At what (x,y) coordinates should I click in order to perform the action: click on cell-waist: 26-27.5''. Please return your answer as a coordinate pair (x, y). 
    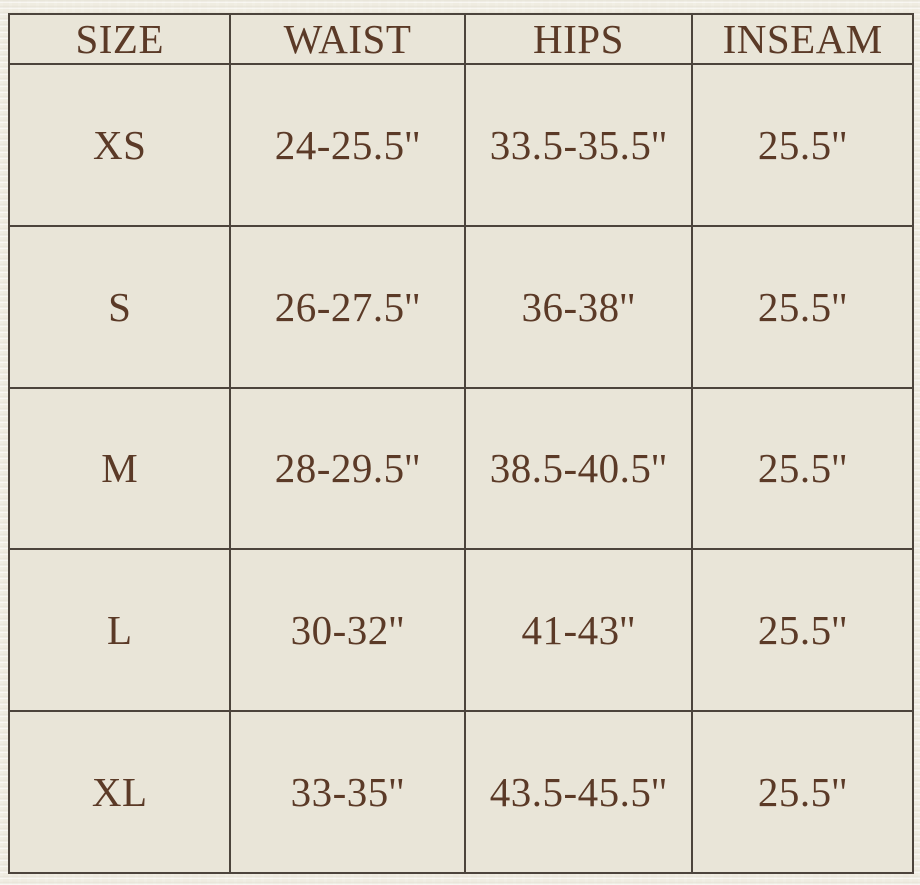
    Looking at the image, I should click on (347, 306).